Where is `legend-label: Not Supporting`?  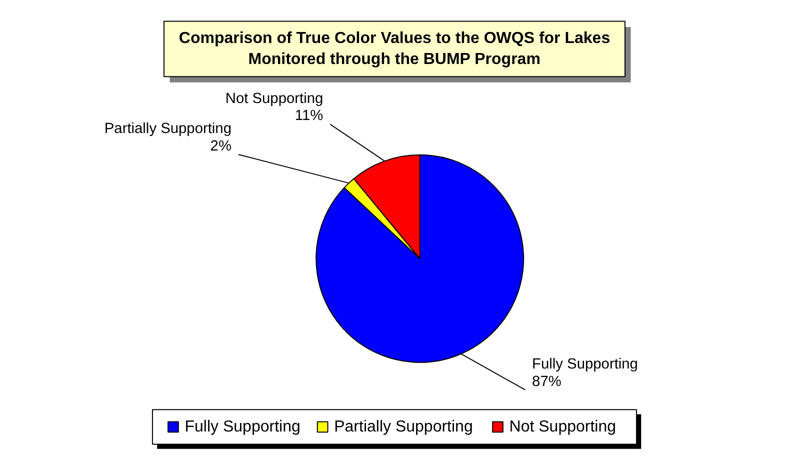
legend-label: Not Supporting is located at coordinates (562, 427).